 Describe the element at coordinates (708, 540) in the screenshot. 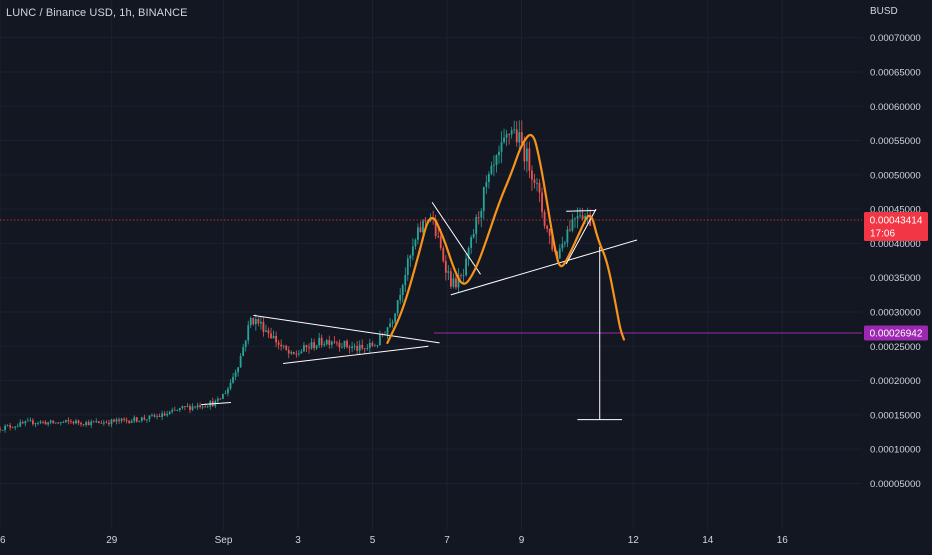

I see `time-tick-label: 14` at that location.